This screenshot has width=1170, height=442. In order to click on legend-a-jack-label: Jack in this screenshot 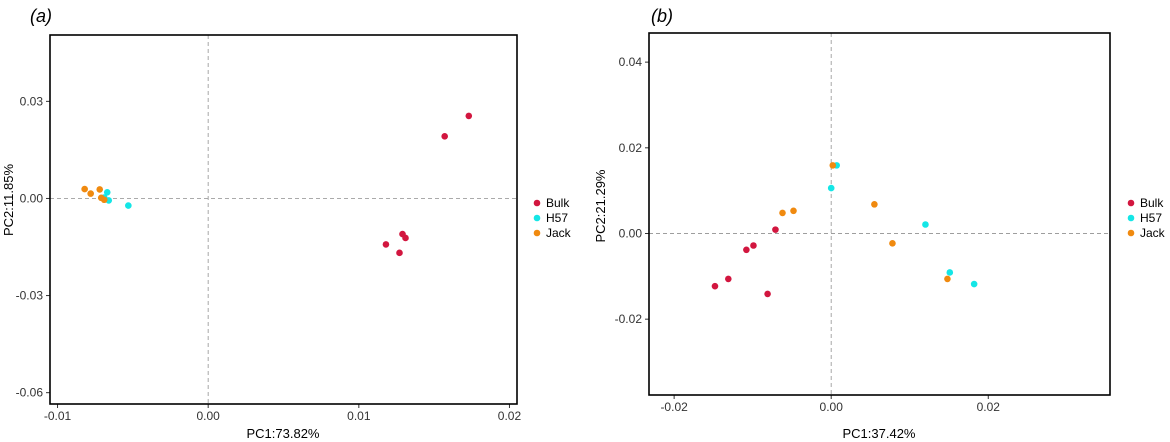, I will do `click(559, 233)`.